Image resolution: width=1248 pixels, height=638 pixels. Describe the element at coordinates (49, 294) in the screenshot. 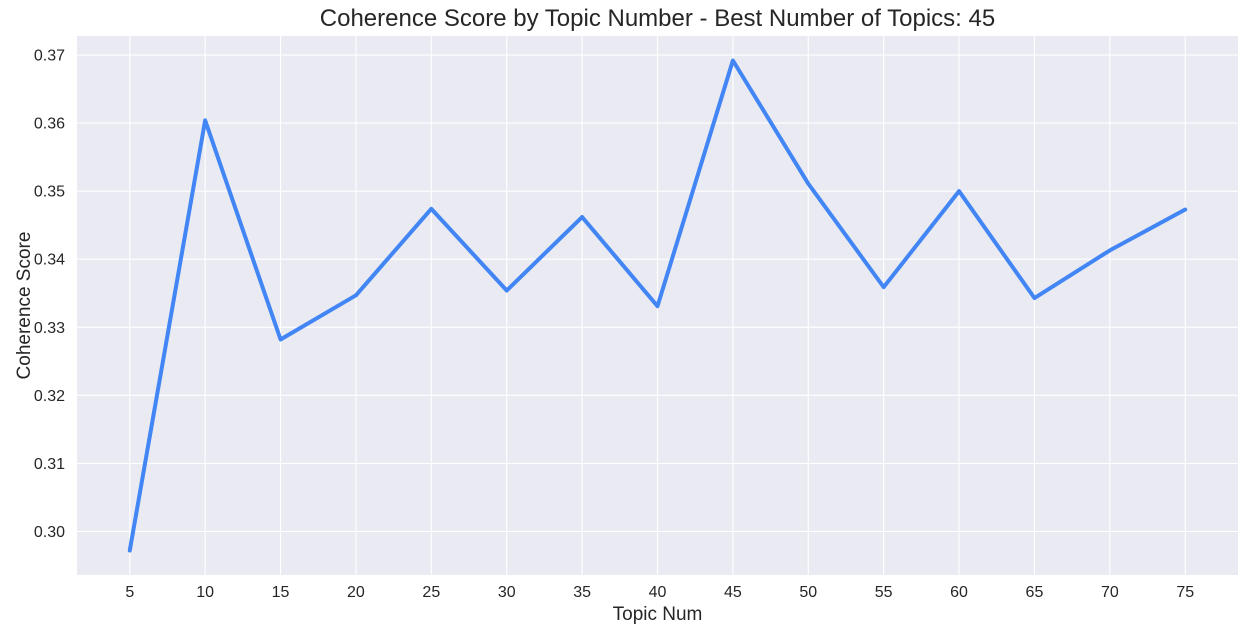

I see `y-axis-ticks: 0.30 0.31 0.32 0.33 0.34 0.35 0.36 0.37` at that location.